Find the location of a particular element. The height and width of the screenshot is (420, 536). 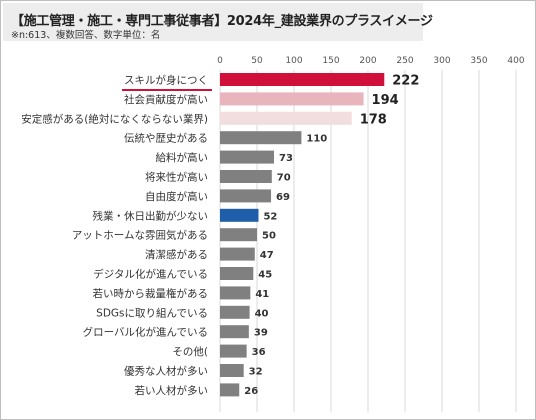

value-label: 32 is located at coordinates (256, 372).